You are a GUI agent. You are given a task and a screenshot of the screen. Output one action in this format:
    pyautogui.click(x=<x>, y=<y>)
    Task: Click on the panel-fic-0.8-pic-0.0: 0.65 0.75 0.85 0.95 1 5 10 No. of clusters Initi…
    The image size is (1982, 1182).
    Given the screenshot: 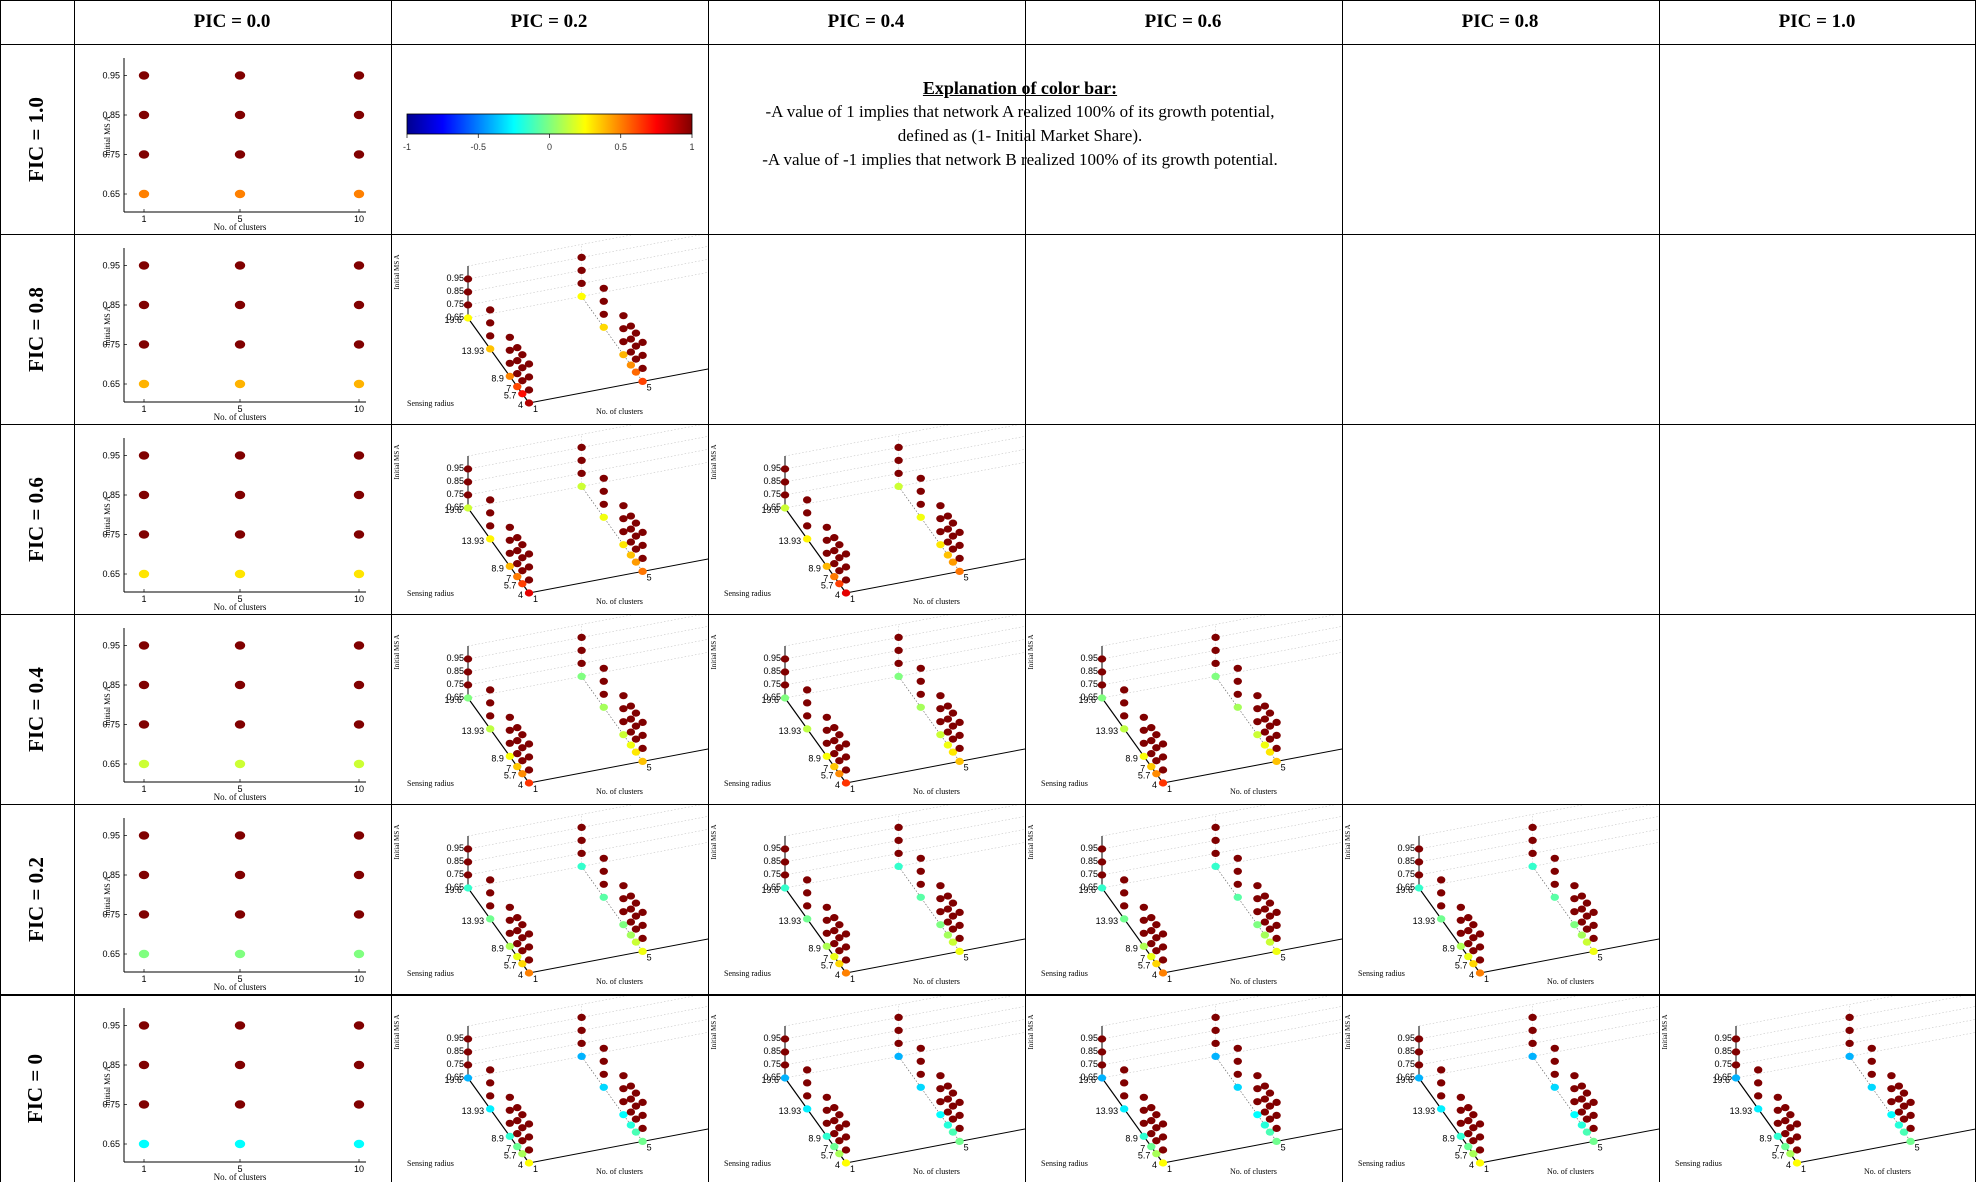 What is the action you would take?
    pyautogui.click(x=232, y=329)
    